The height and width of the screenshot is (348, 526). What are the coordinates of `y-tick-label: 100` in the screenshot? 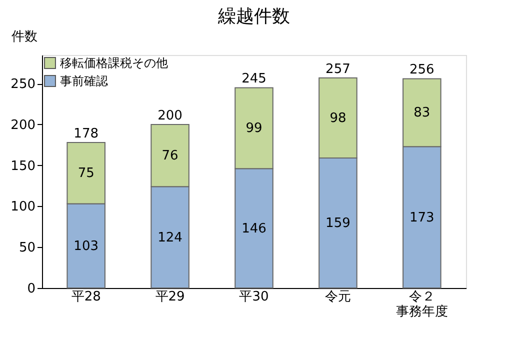 It's located at (23, 207).